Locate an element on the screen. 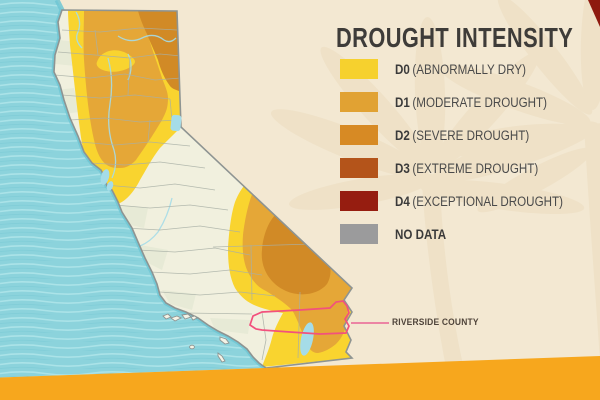  d4-swatch is located at coordinates (359, 201).